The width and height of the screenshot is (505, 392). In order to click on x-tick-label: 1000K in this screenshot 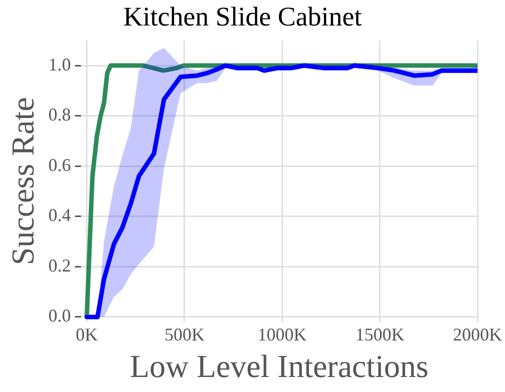, I will do `click(282, 334)`.